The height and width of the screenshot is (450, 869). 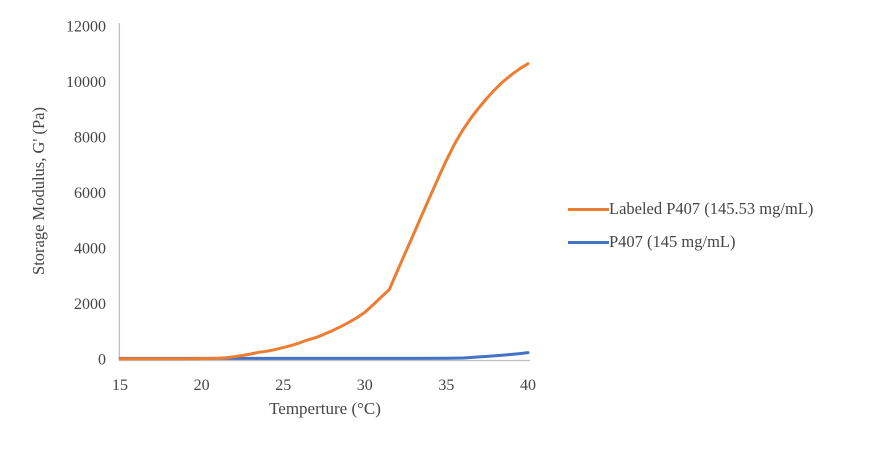 I want to click on y-tick-label: 12000, so click(x=86, y=27).